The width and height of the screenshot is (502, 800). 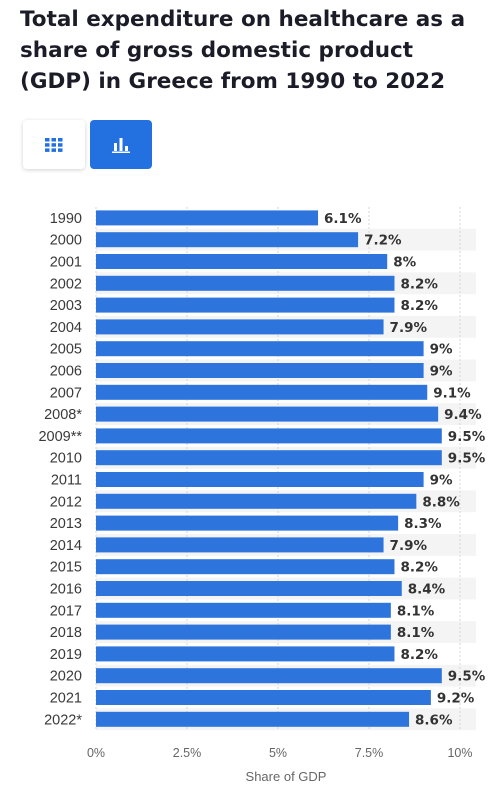 I want to click on category-label: 2008*, so click(x=63, y=415).